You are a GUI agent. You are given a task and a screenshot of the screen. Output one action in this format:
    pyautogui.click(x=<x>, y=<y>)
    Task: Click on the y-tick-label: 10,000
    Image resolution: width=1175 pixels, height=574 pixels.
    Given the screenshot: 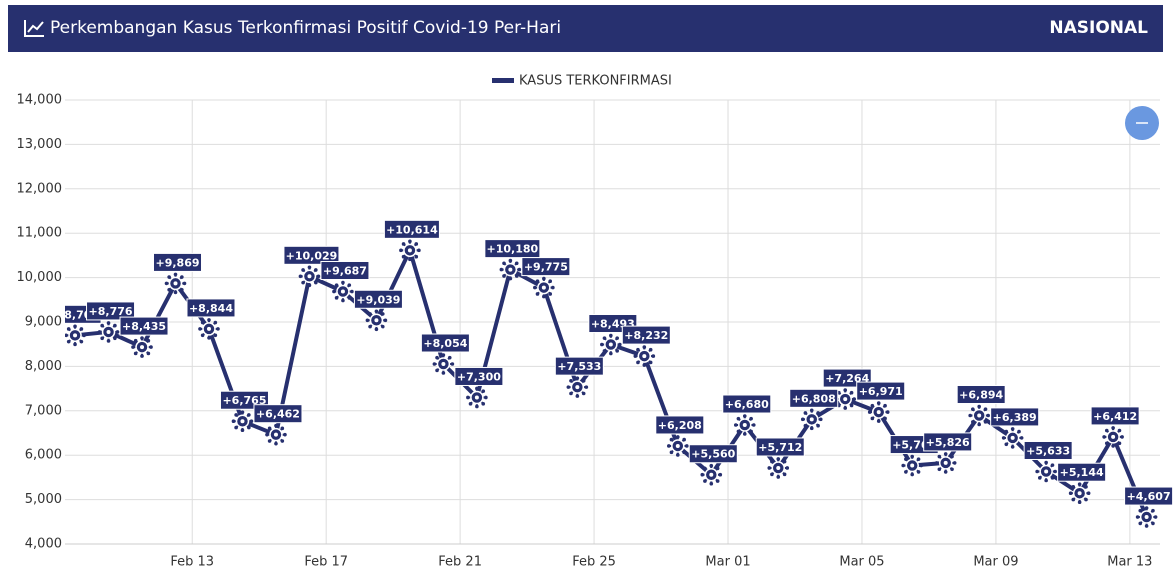 What is the action you would take?
    pyautogui.click(x=40, y=277)
    